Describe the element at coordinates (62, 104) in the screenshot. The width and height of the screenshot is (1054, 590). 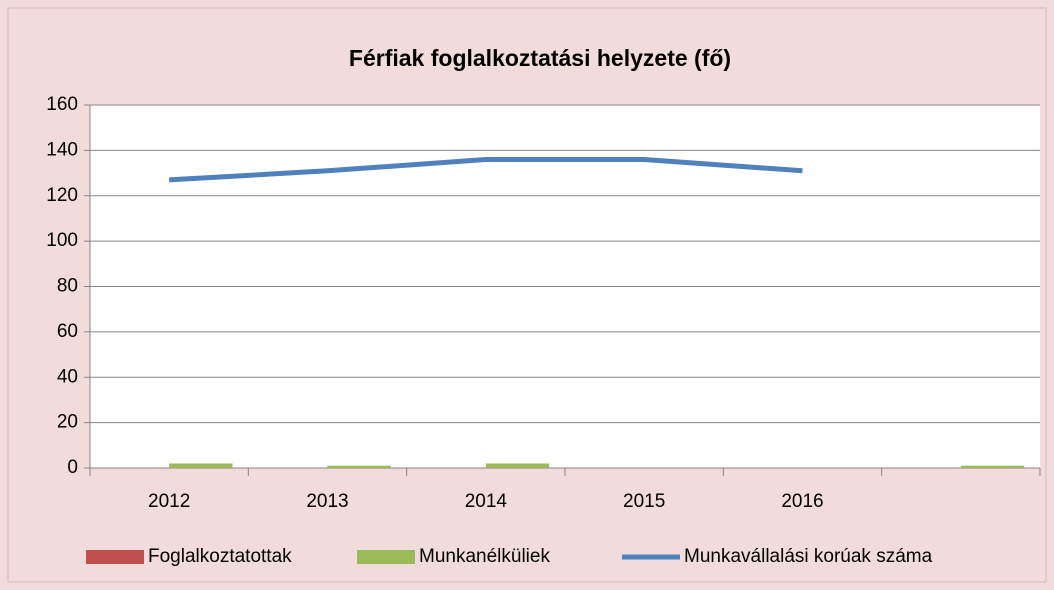
I see `y-tick-label: 160` at that location.